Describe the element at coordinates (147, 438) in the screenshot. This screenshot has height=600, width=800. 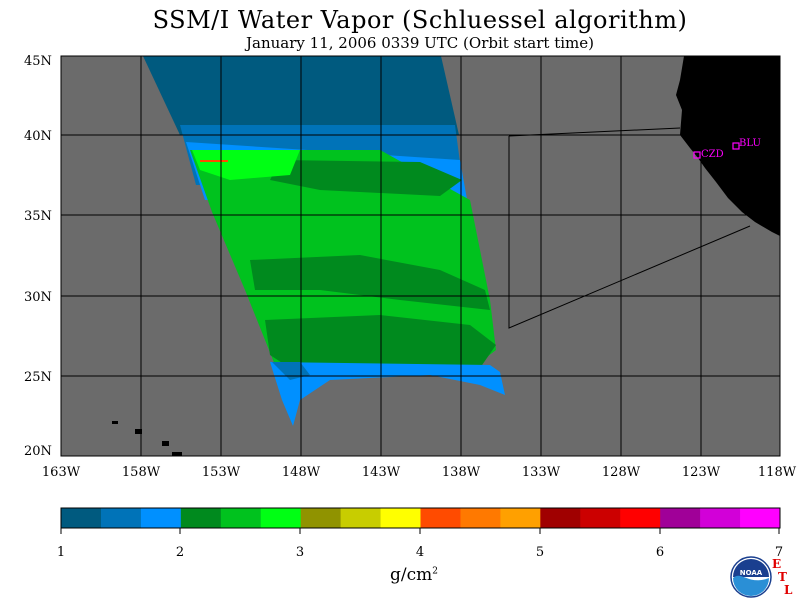
I see `hawaiian-islands` at that location.